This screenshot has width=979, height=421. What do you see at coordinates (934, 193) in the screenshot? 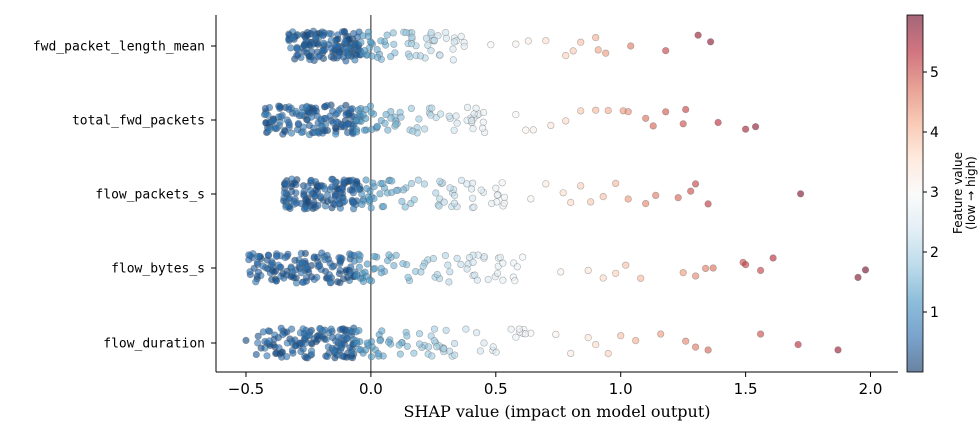
I see `colorbar-tick-label: 3` at bounding box center [934, 193].